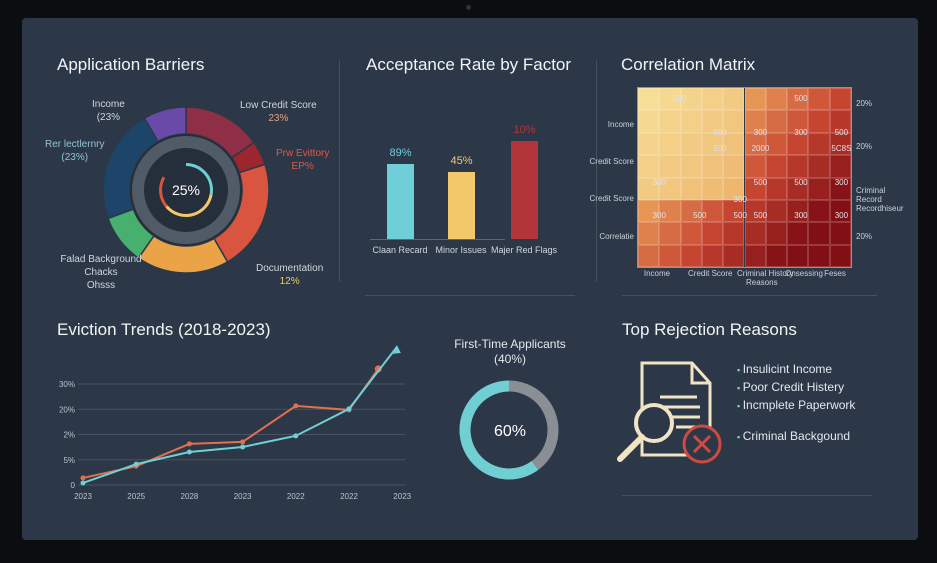 This screenshot has width=937, height=563. Describe the element at coordinates (164, 329) in the screenshot. I see `trends-title: Eviction Trends (2018-2023)` at that location.